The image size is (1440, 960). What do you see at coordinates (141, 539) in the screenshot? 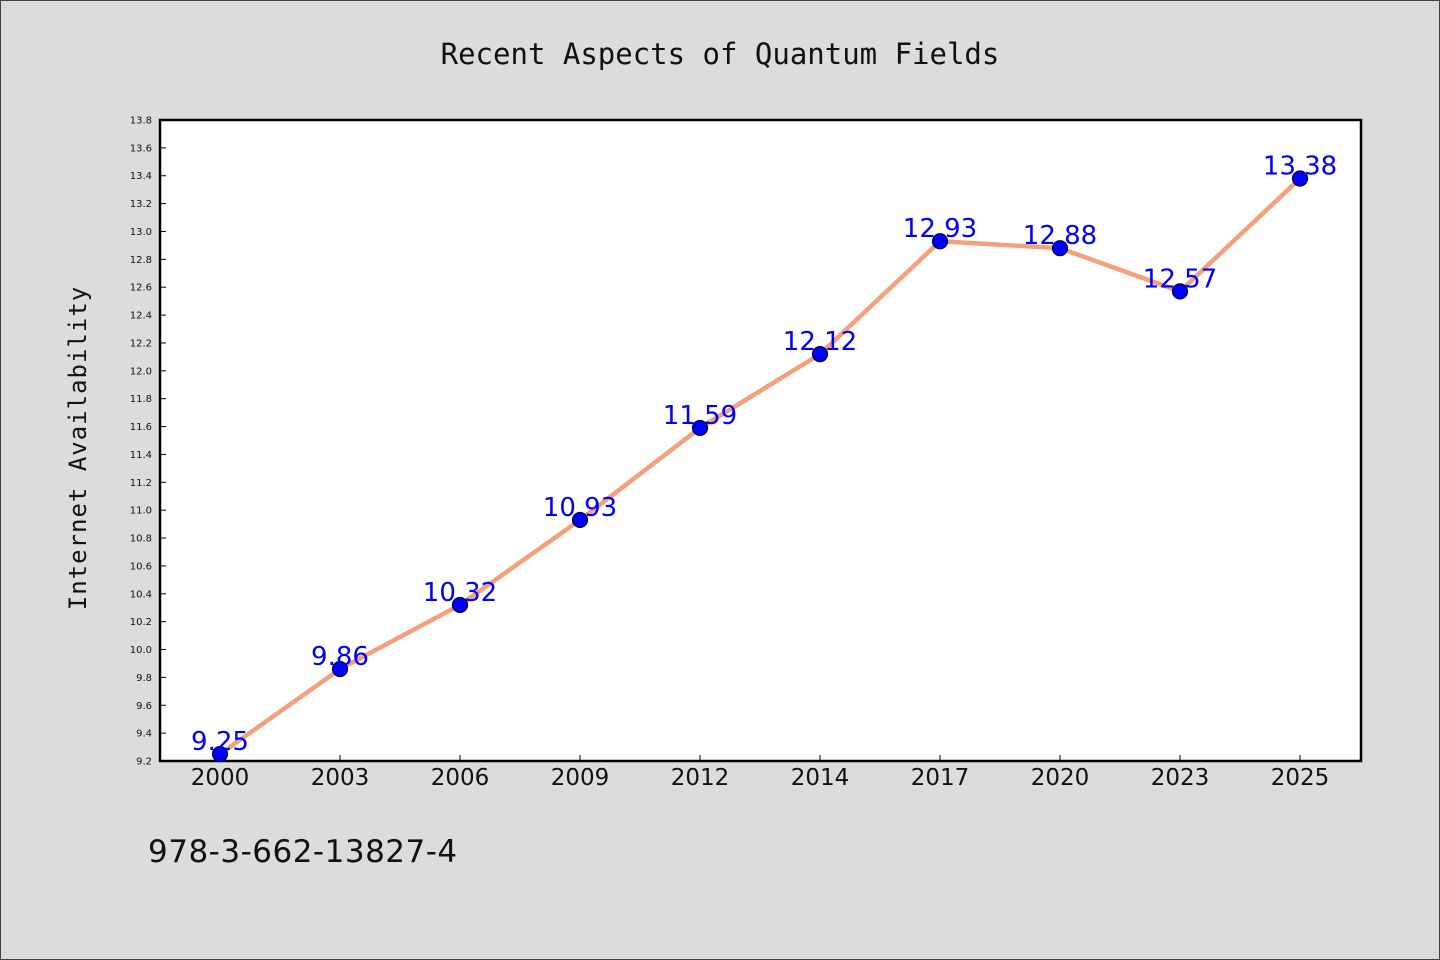
I see `y-tick-label: 10.8` at bounding box center [141, 539].